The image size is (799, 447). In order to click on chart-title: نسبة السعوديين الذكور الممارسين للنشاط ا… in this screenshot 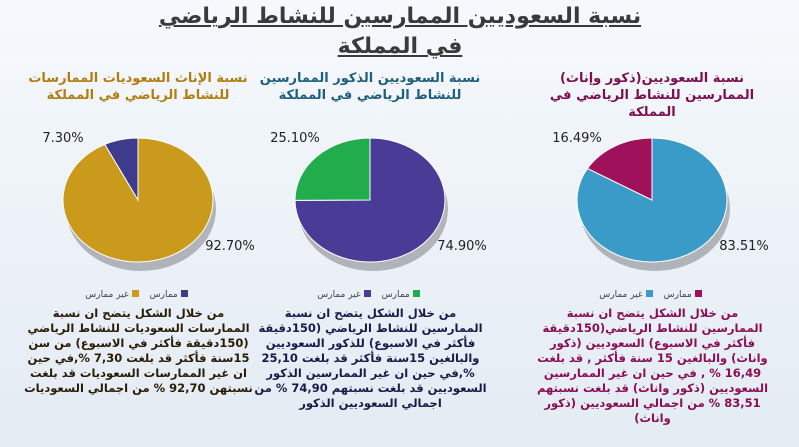, I will do `click(370, 87)`.